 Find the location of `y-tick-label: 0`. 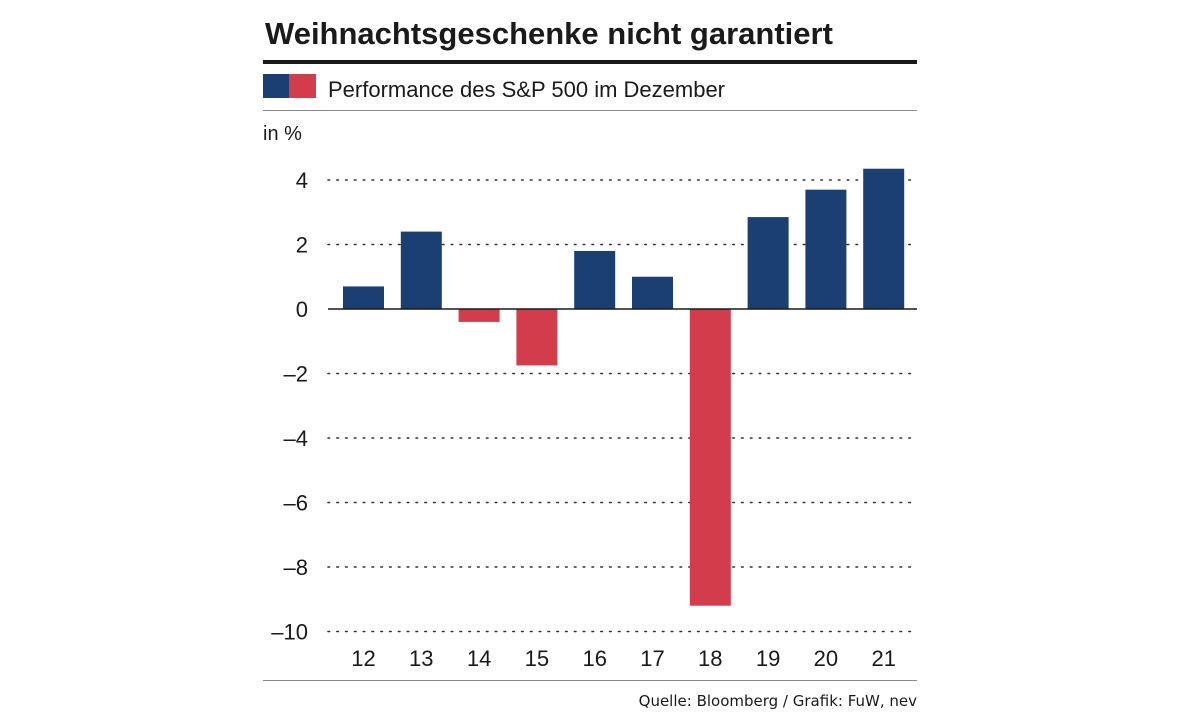

y-tick-label: 0 is located at coordinates (302, 309).